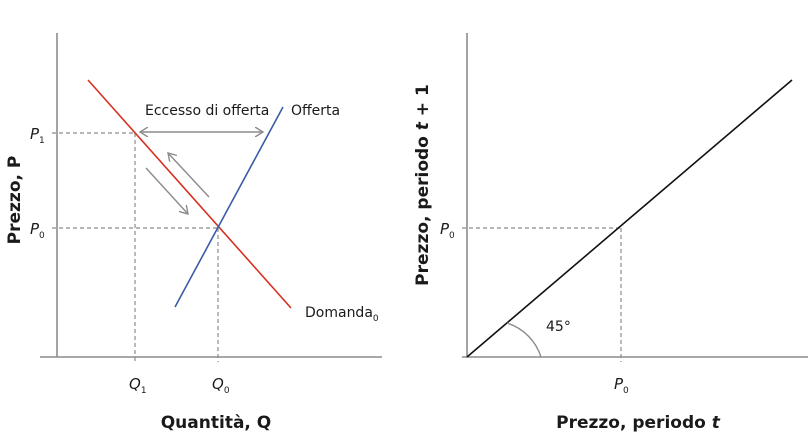 The image size is (810, 440). Describe the element at coordinates (524, 340) in the screenshot. I see `angle-arc` at that location.